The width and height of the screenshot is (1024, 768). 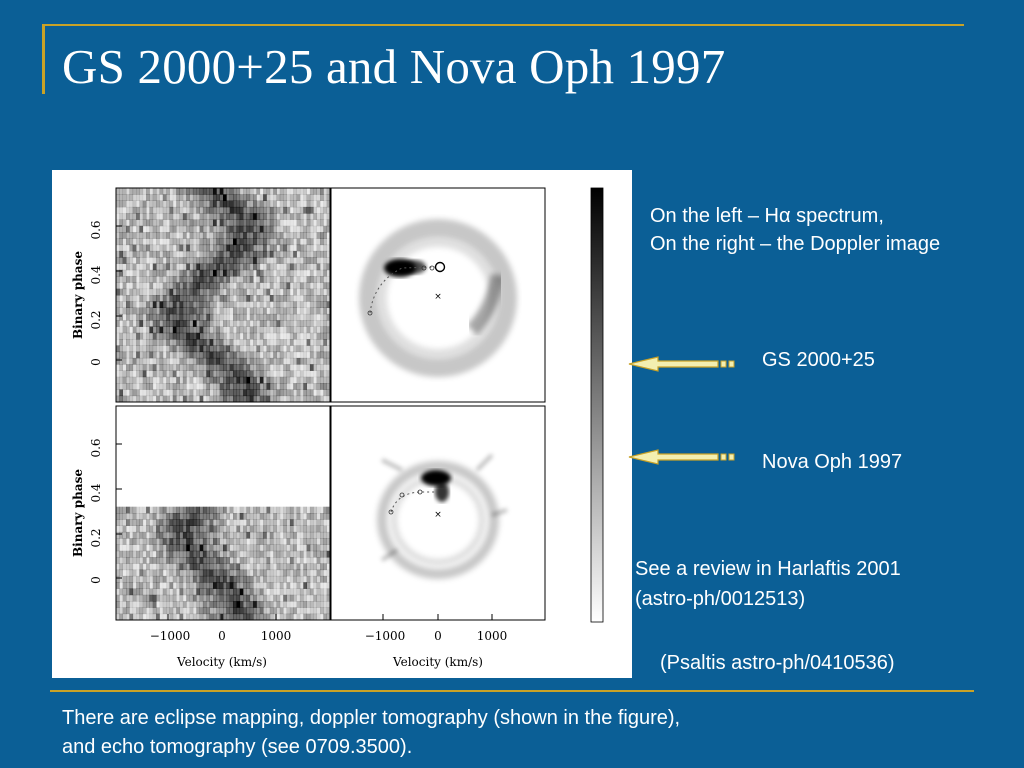 What do you see at coordinates (329, 662) in the screenshot?
I see `x-axis-labels: Velocity (km/s) Velocity (km/s)` at bounding box center [329, 662].